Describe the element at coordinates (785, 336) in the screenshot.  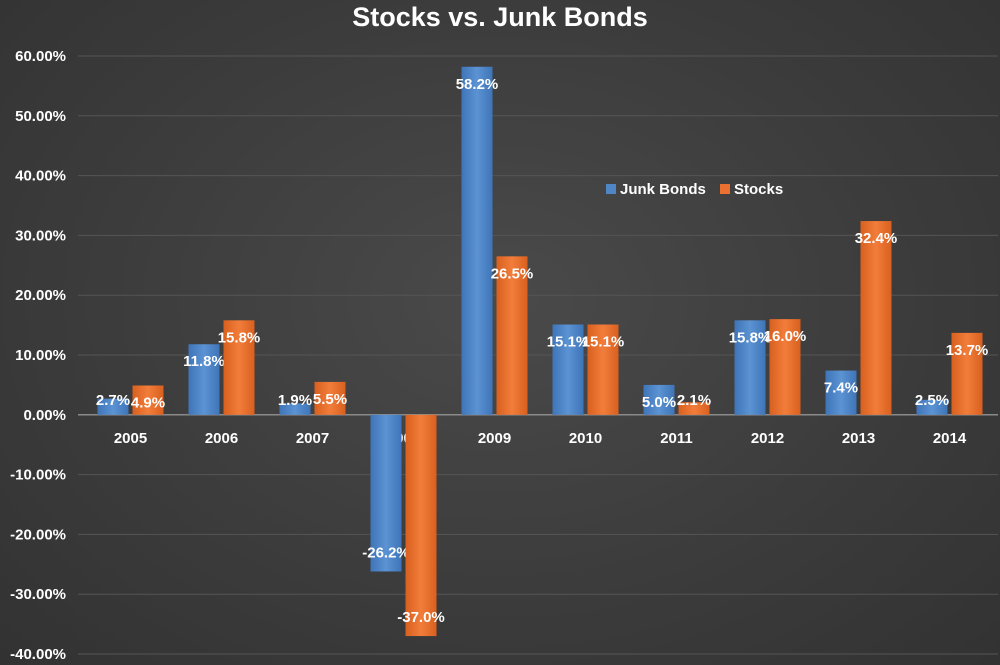
I see `data-label: 16.0%` at that location.